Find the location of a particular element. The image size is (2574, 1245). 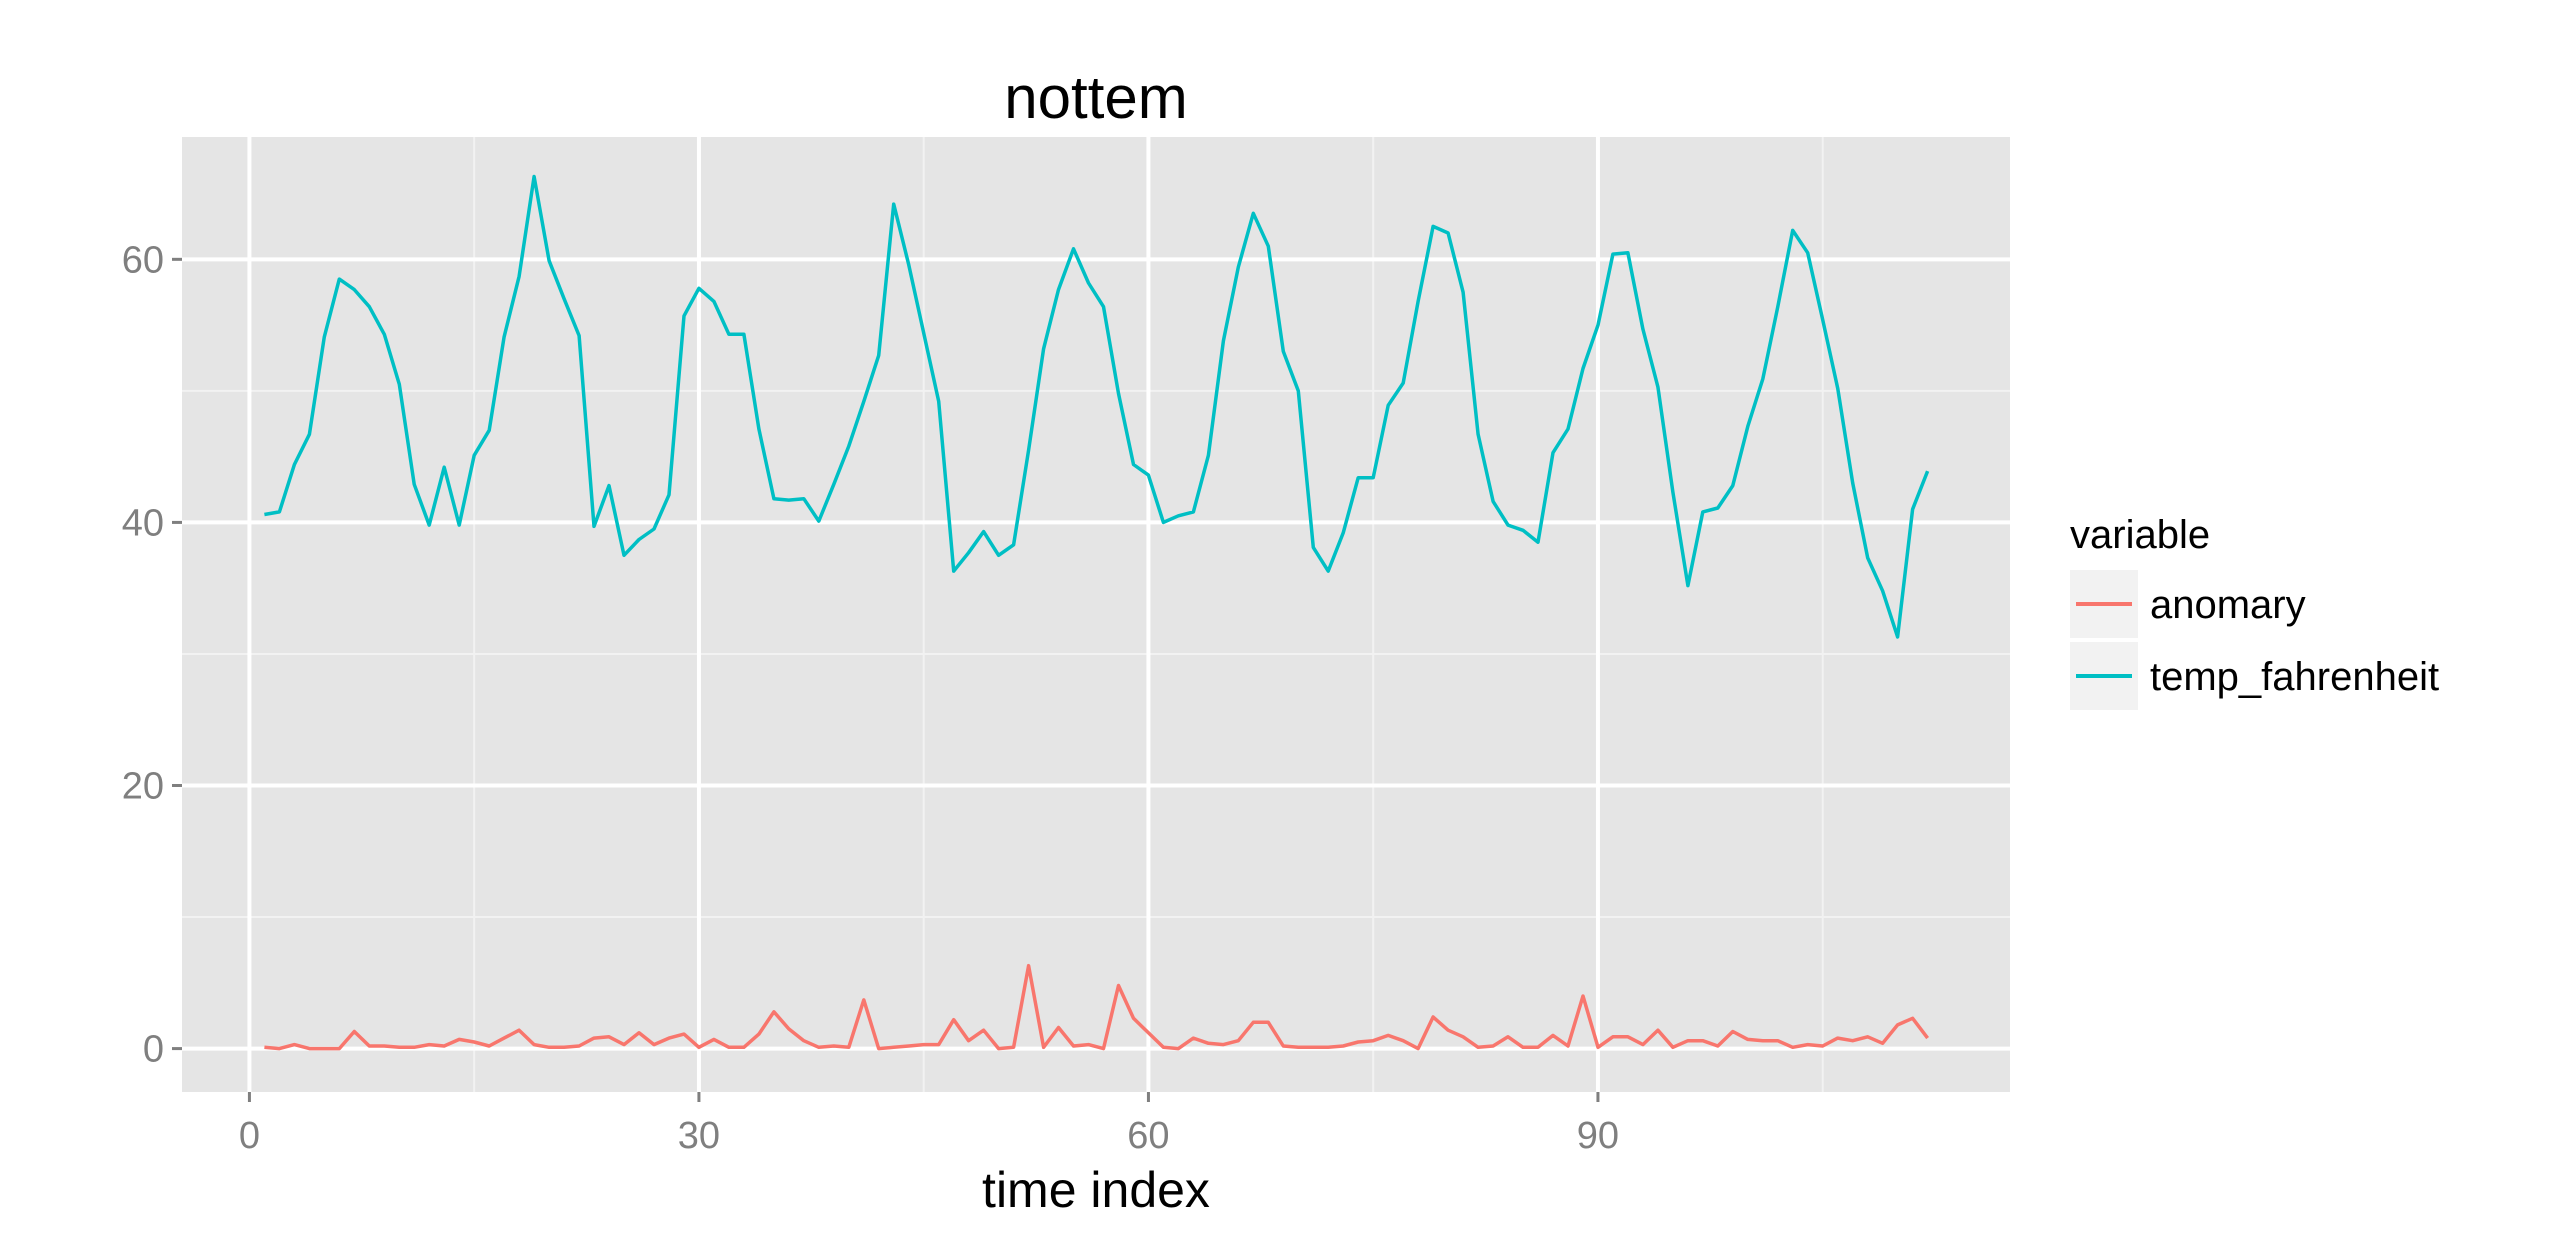

legend: variable anomary temp_fahrenheit is located at coordinates (2254, 611).